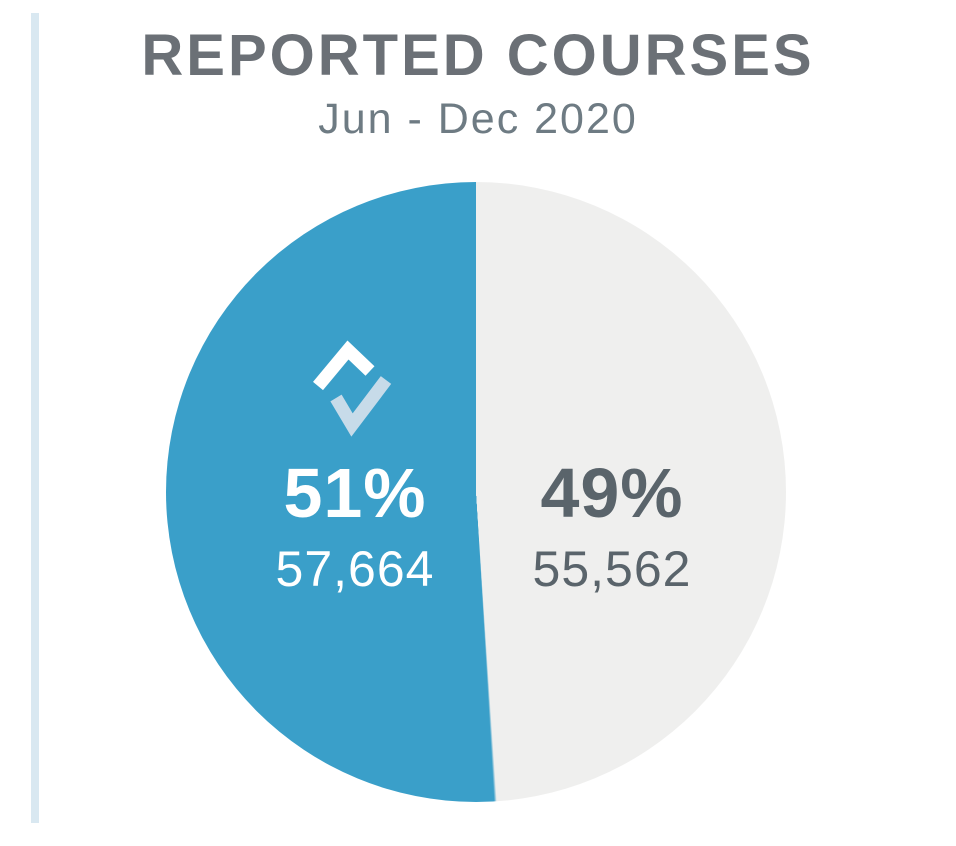 The height and width of the screenshot is (846, 956). I want to click on slice-label-blue: 51% 57,664, so click(355, 526).